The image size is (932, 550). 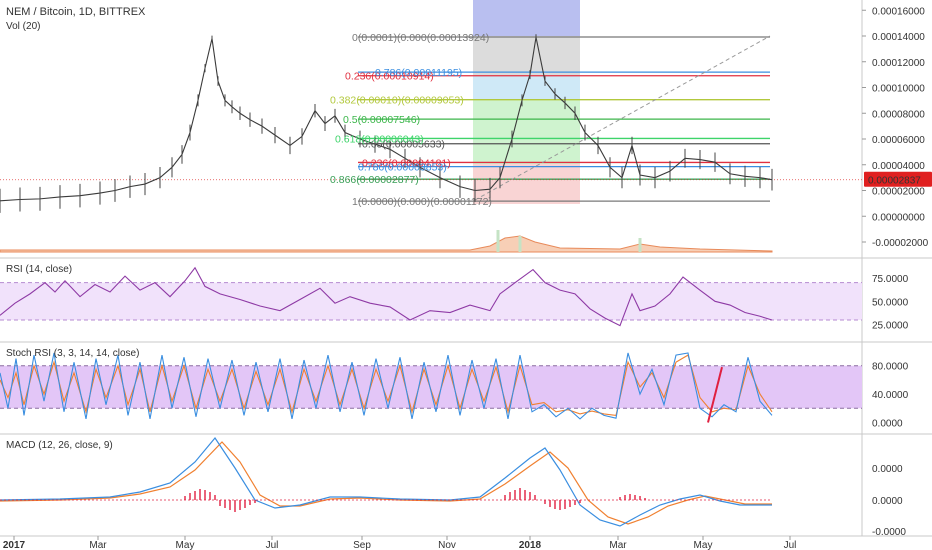 I want to click on chart-title: NEM / Bitcoin, 1D, BITTREX, so click(x=76, y=12).